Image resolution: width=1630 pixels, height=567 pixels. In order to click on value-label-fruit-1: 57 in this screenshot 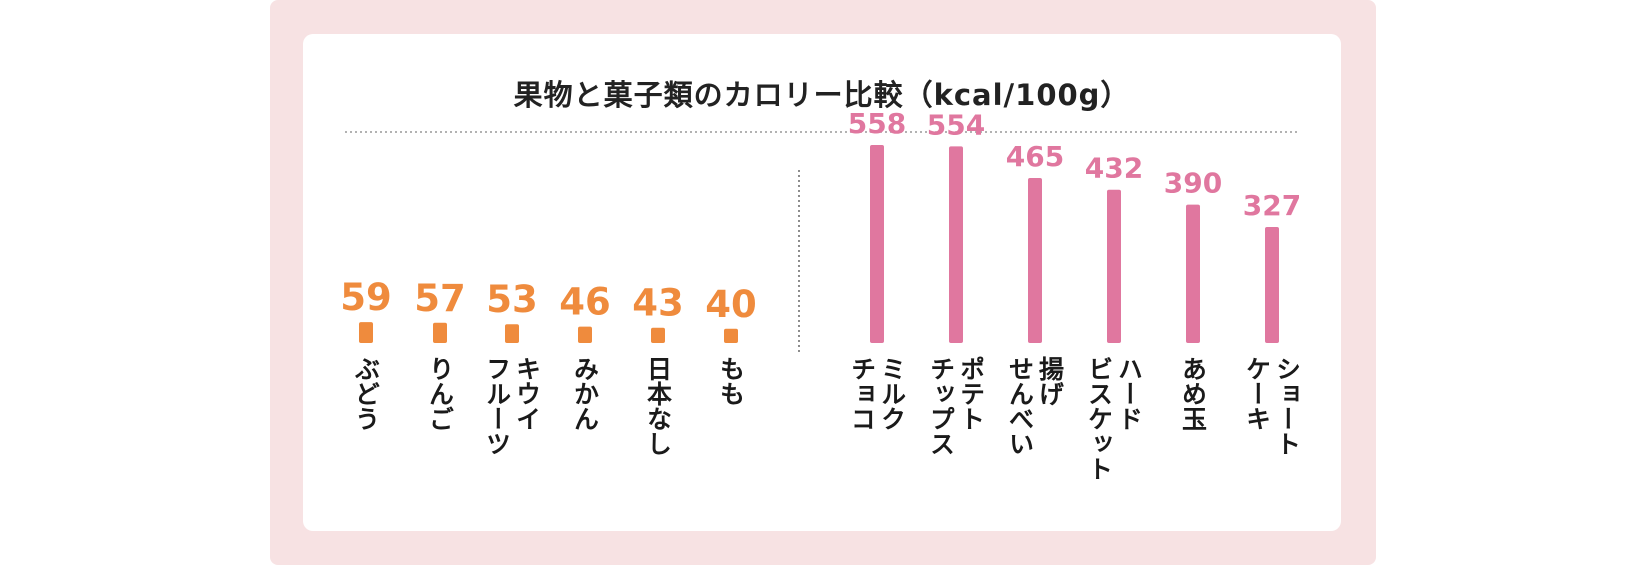, I will do `click(440, 298)`.